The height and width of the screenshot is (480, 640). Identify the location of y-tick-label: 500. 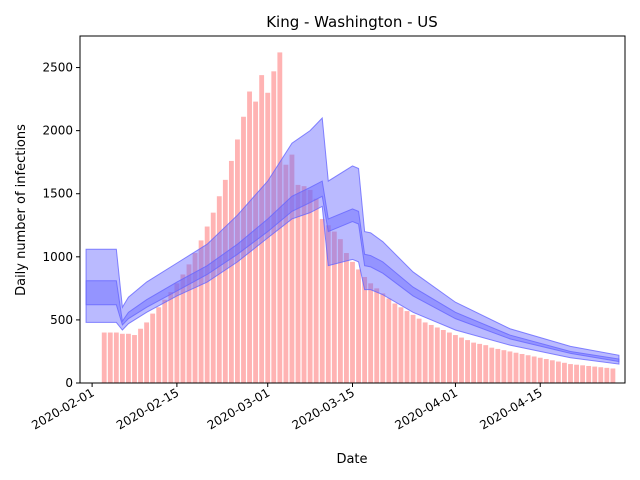
(61, 320).